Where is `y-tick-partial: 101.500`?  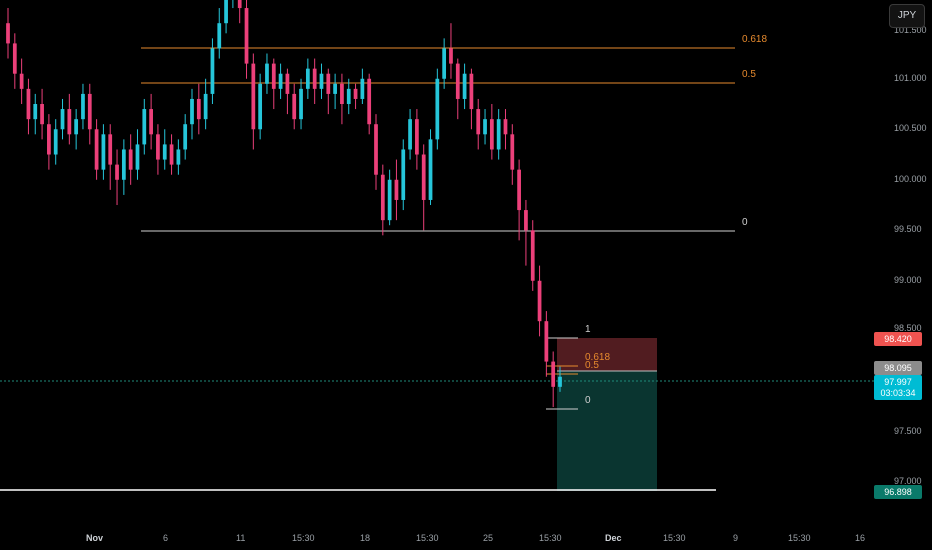 y-tick-partial: 101.500 is located at coordinates (910, 30).